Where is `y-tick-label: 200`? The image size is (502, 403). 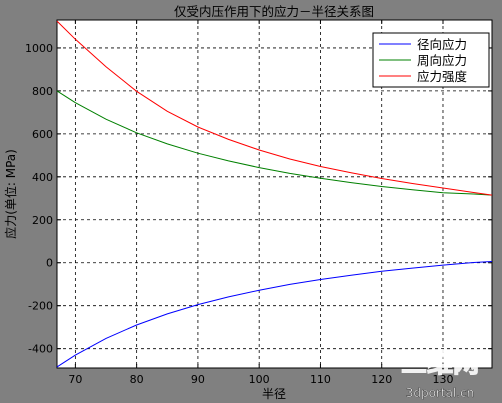 y-tick-label: 200 is located at coordinates (42, 220).